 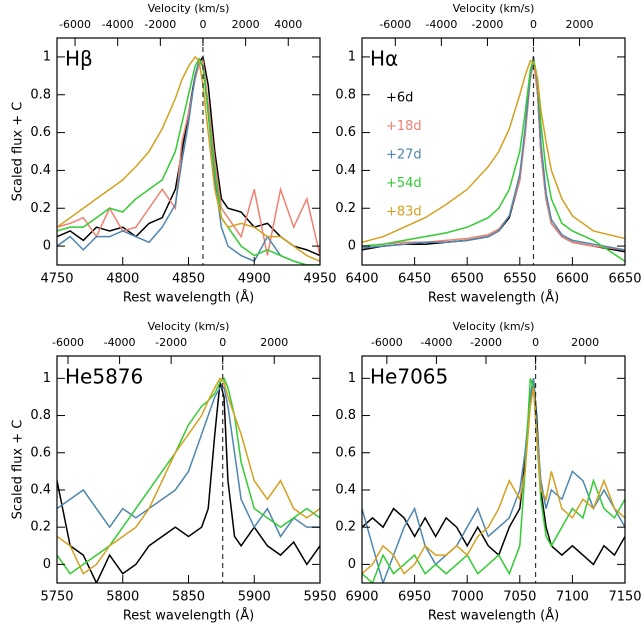 What do you see at coordinates (254, 597) in the screenshot?
I see `x-tick-label: 5900` at bounding box center [254, 597].